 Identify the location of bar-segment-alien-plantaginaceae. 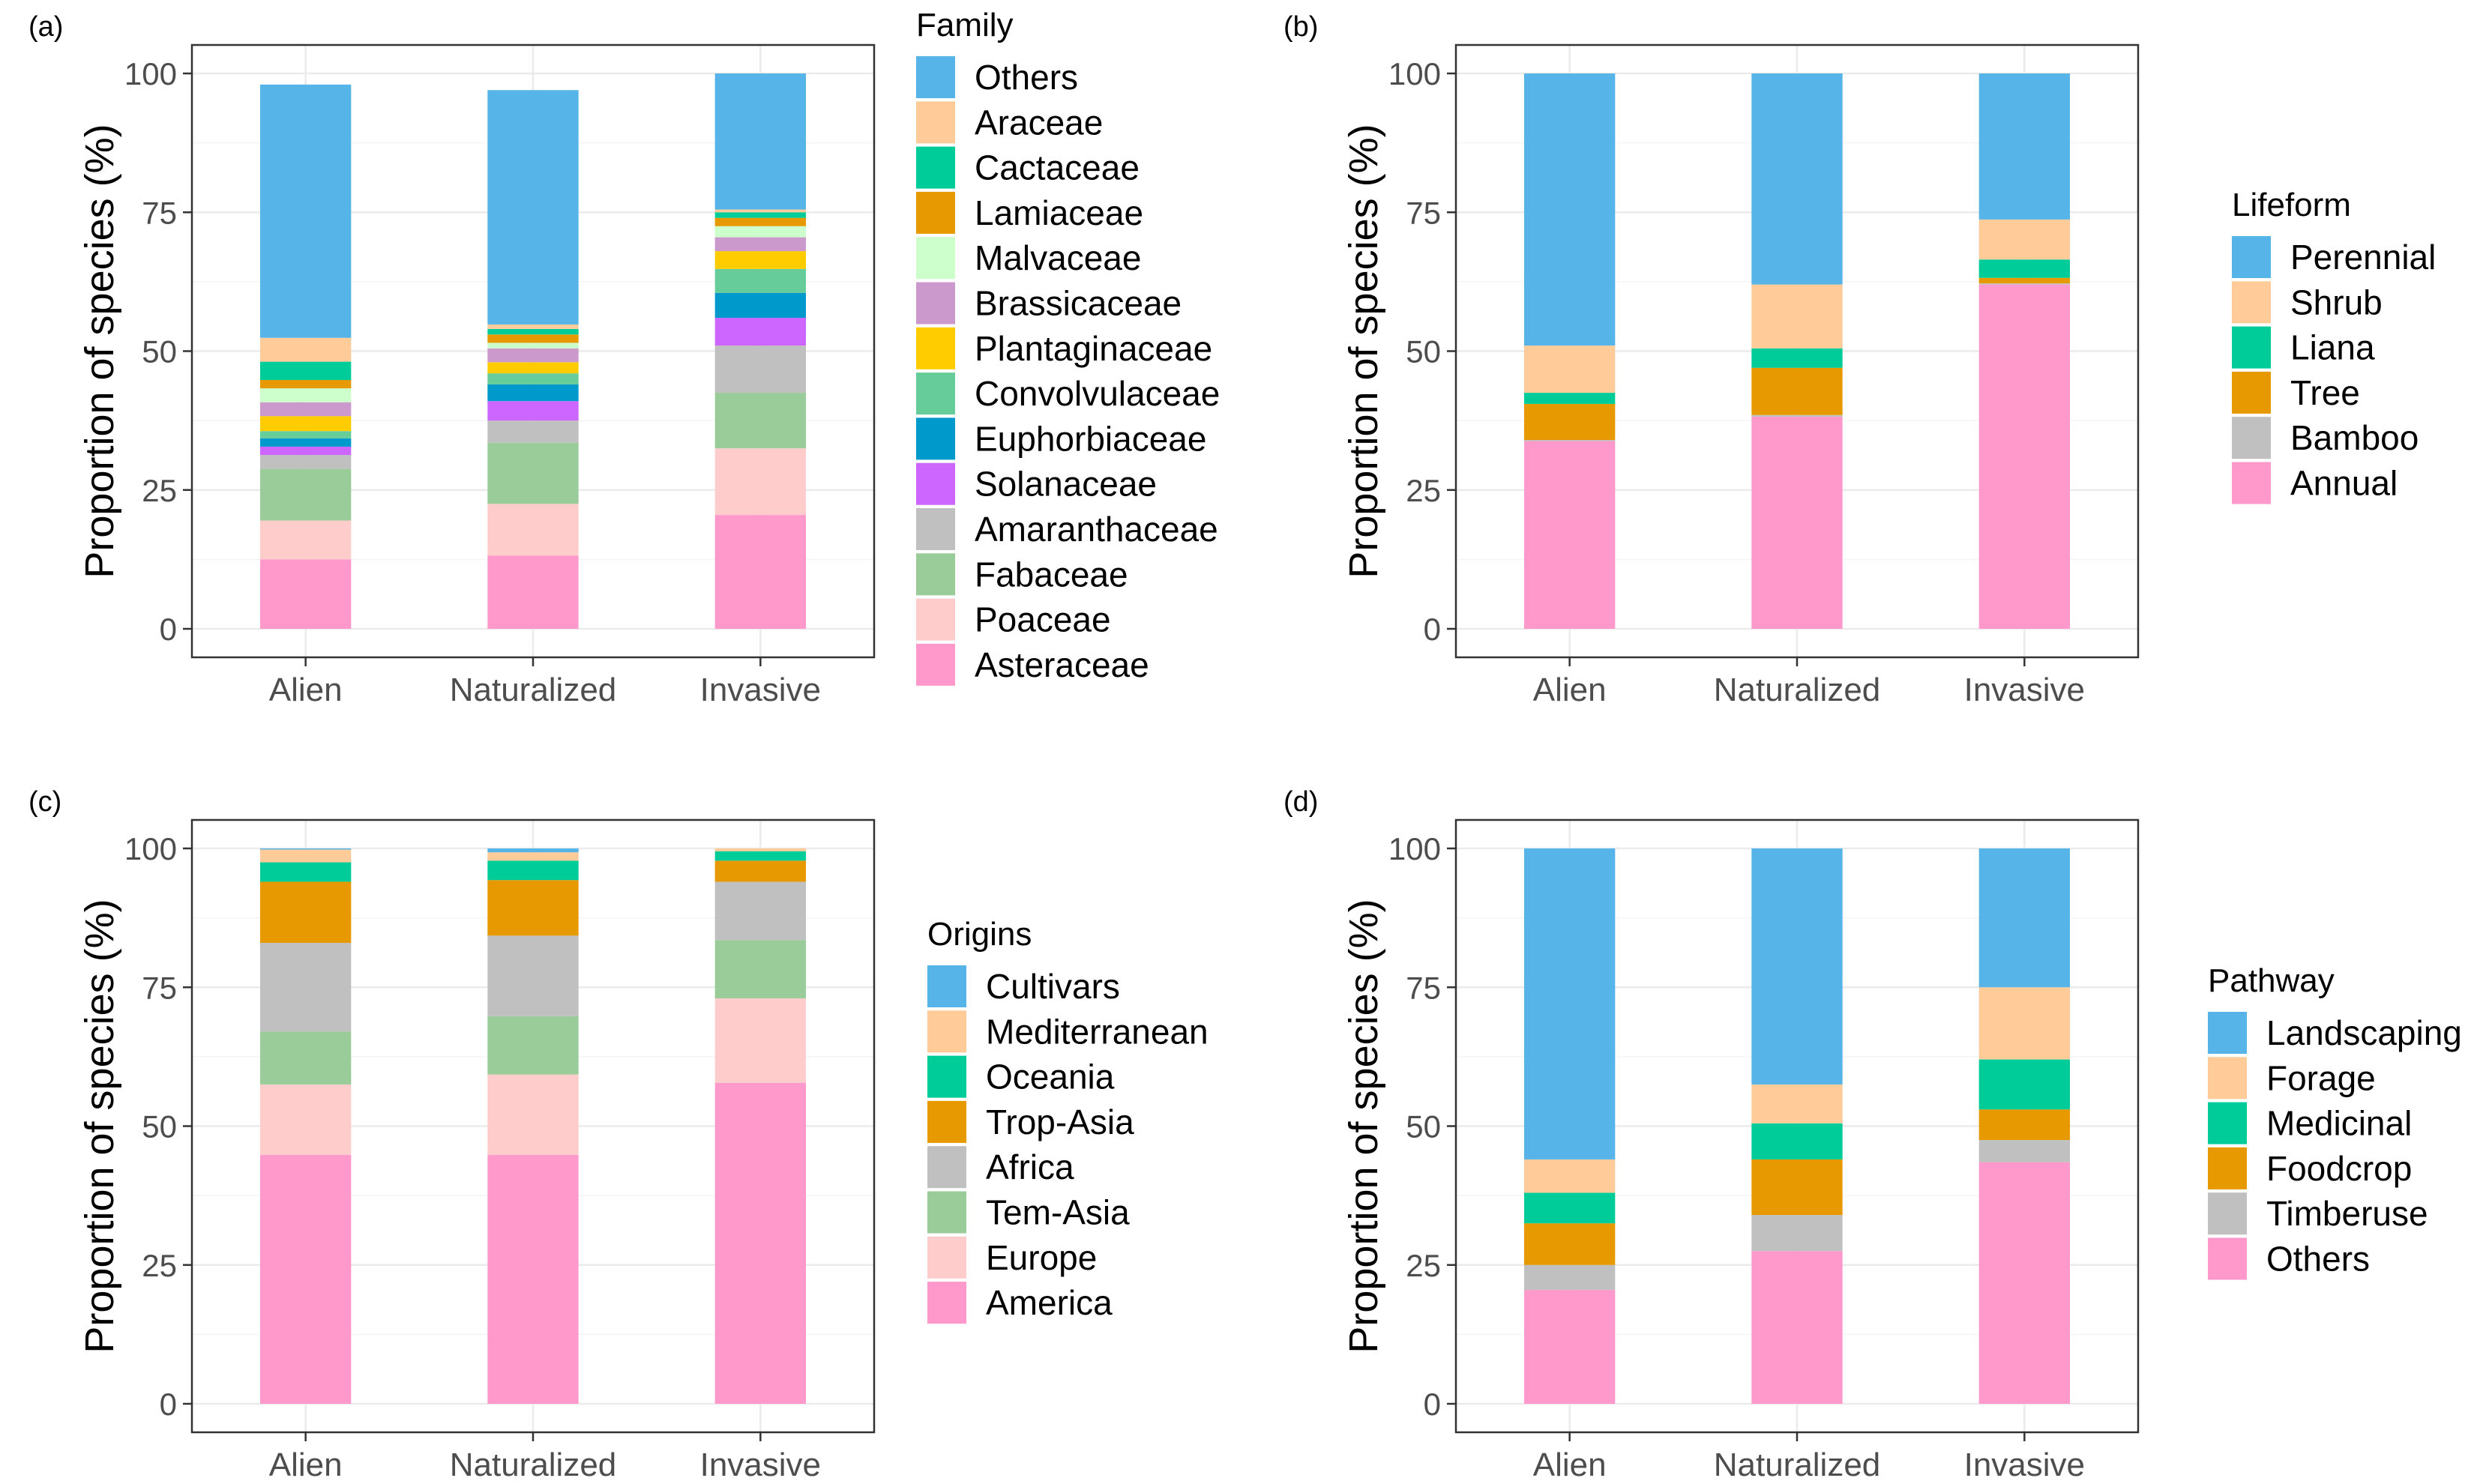
(306, 424).